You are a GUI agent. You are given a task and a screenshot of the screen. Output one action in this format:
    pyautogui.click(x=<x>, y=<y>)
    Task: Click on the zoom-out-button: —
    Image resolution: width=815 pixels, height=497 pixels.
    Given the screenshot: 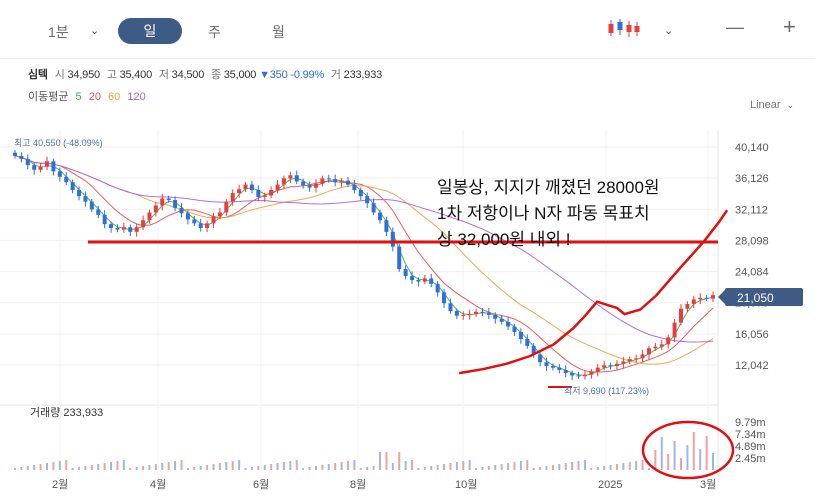 What is the action you would take?
    pyautogui.click(x=735, y=27)
    